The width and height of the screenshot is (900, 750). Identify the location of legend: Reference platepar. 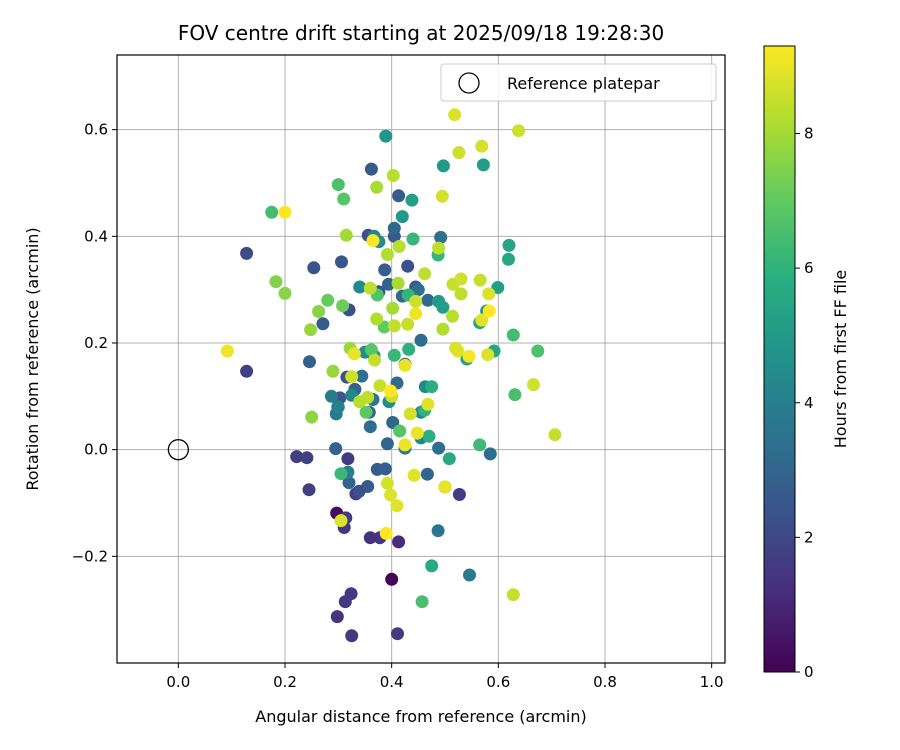
(578, 82).